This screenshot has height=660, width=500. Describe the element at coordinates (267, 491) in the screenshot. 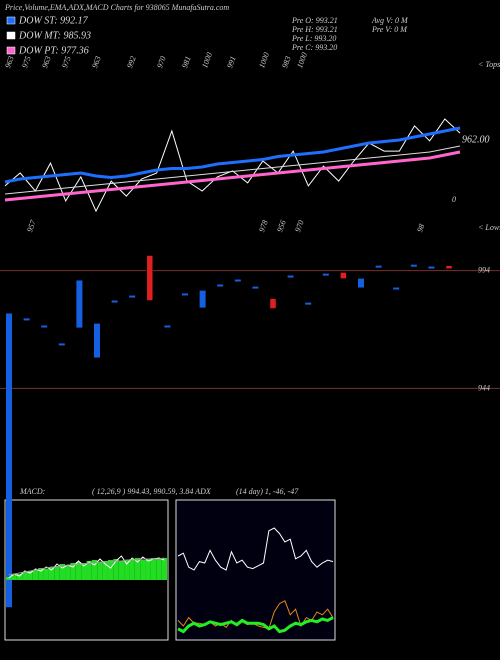

I see `adx-params: (14 day) 1, -46, -47` at that location.